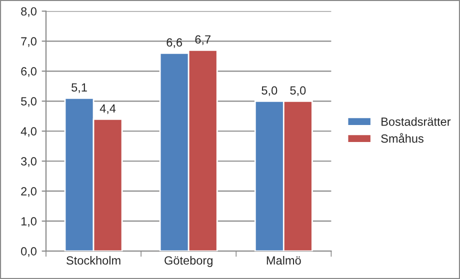 This screenshot has width=460, height=279. What do you see at coordinates (416, 121) in the screenshot?
I see `legend-label: Bostadsrätter` at bounding box center [416, 121].